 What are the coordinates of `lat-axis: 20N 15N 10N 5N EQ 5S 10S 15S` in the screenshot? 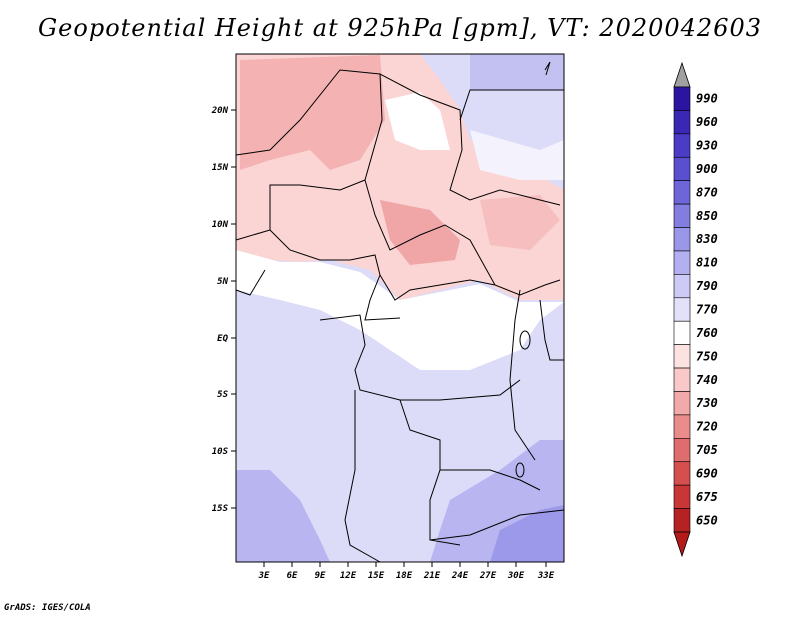 It's located at (223, 310).